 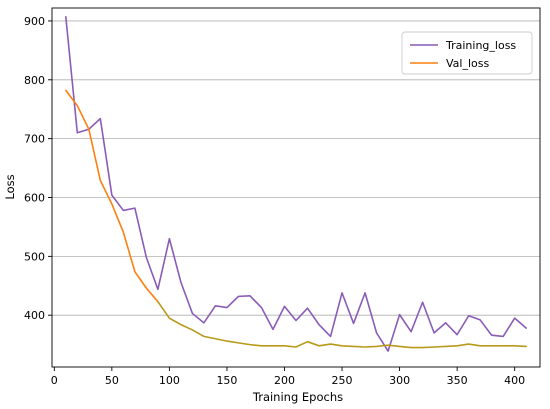 What do you see at coordinates (342, 324) in the screenshot?
I see `series-line-val-loss-overlap` at bounding box center [342, 324].